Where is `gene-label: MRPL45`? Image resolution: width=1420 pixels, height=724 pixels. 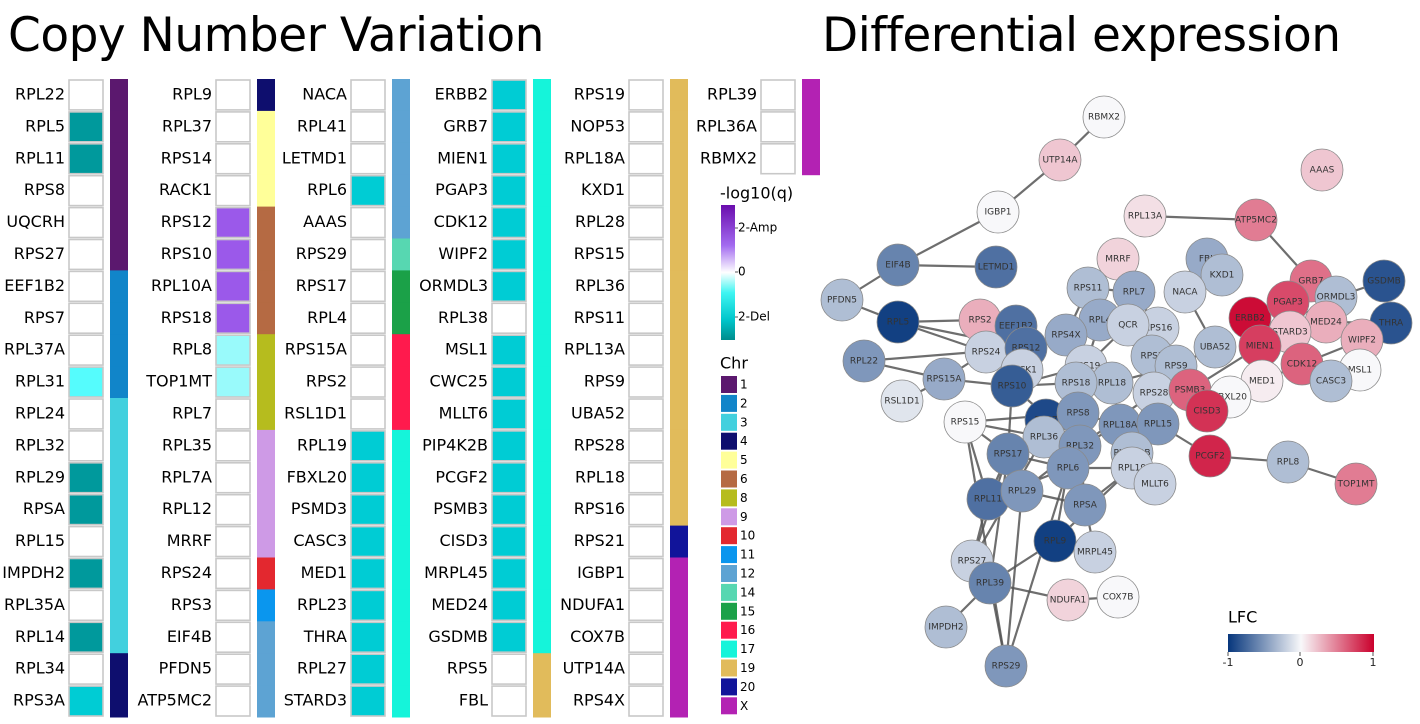
gene-label: MRPL45 is located at coordinates (456, 572).